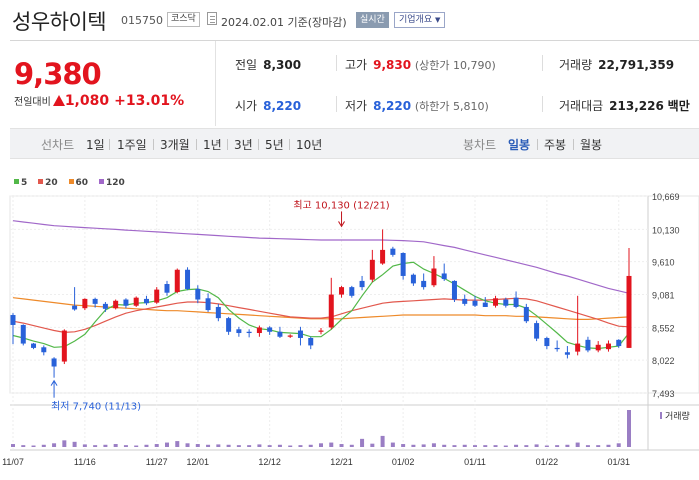 This screenshot has height=480, width=699. I want to click on period-bar: 선차트 1일 1주일 3개월 1년 3년 5년 10년 봉차트 일봉 주봉 월봉, so click(354, 143).